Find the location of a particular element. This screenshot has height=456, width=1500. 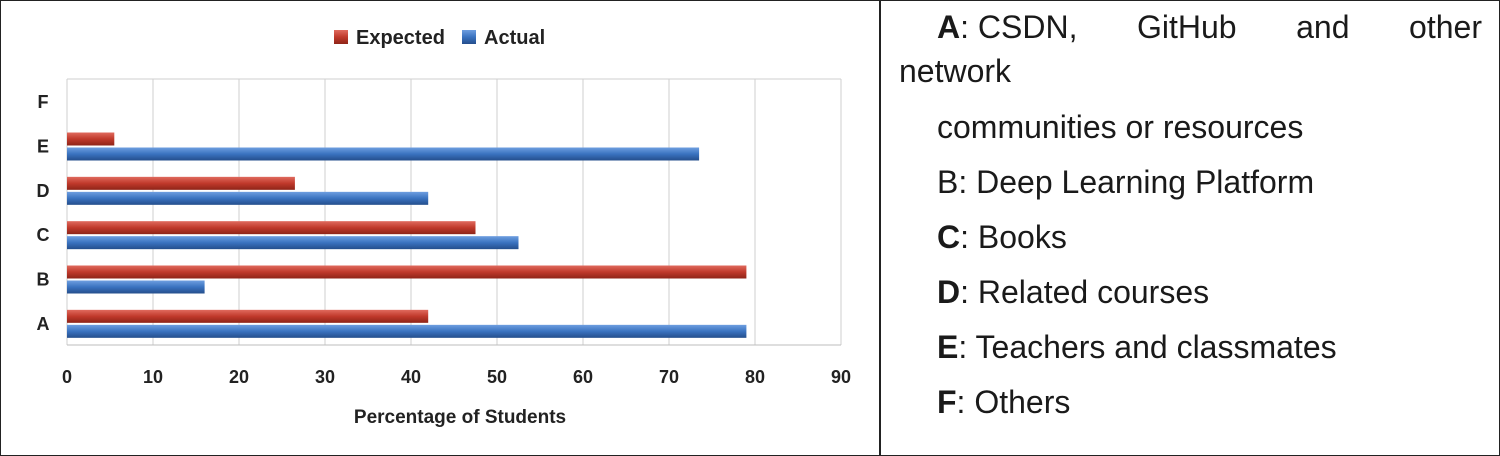

key-line-b: B: Deep Learning Platform is located at coordinates (1126, 182).